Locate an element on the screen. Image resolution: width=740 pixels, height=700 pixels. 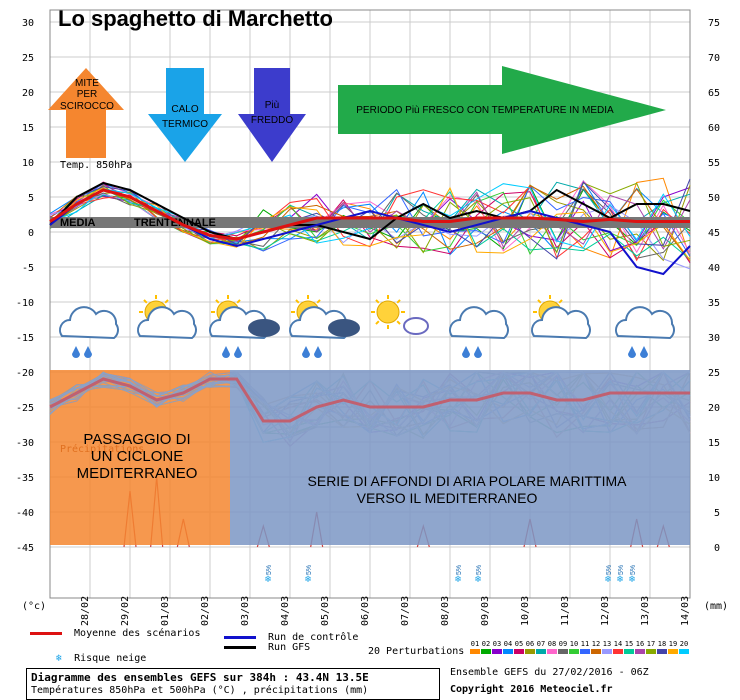
y-right-unit: (mm) is located at coordinates (716, 606).